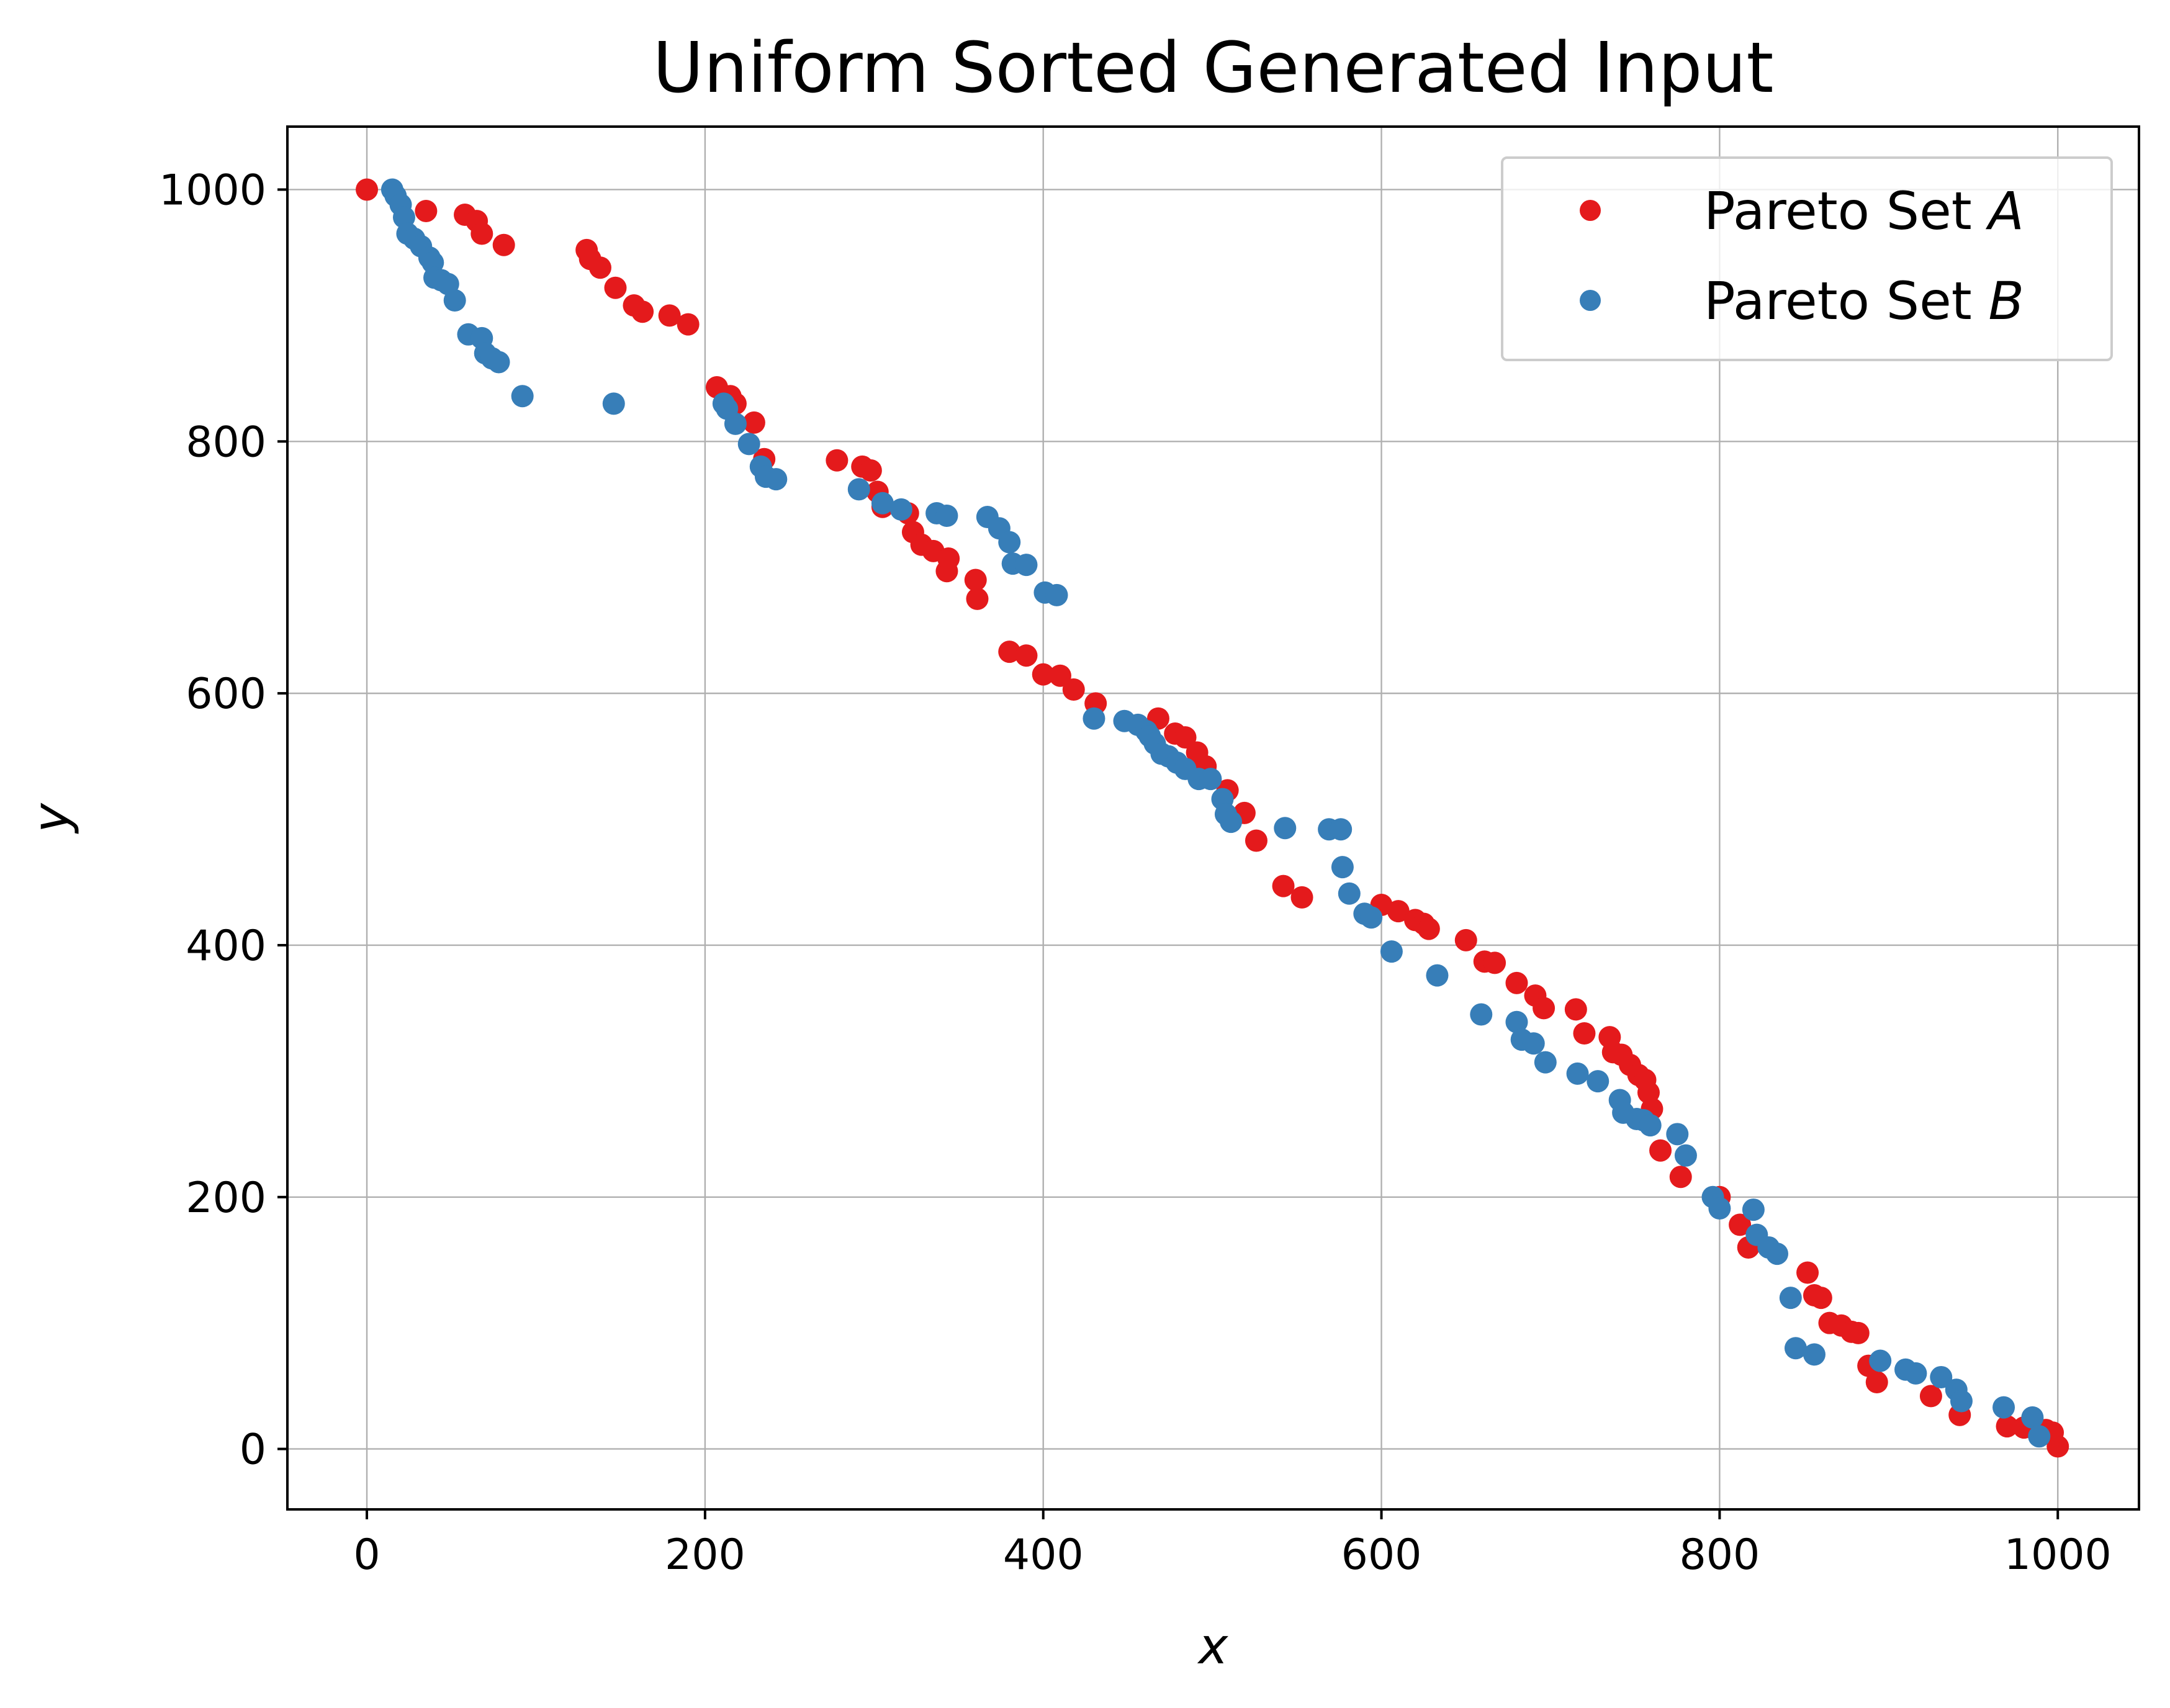 This screenshot has width=2170, height=1708. I want to click on y-tick-label: 400, so click(226, 947).